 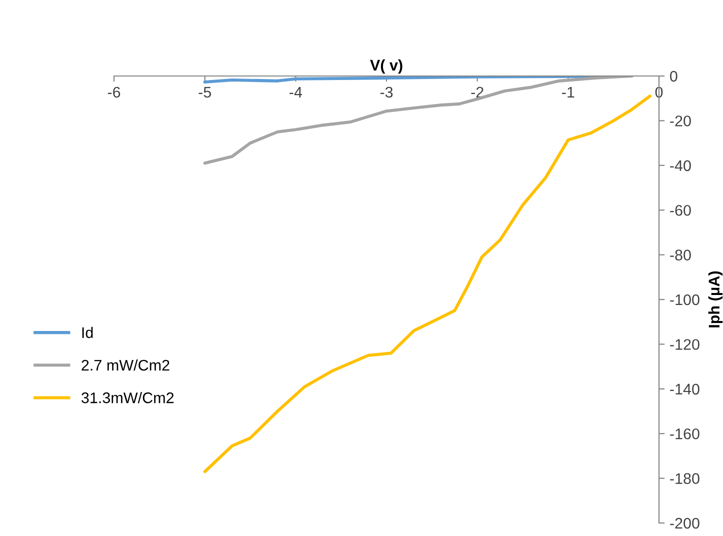 What do you see at coordinates (685, 434) in the screenshot?
I see `y-tick-label: -160` at bounding box center [685, 434].